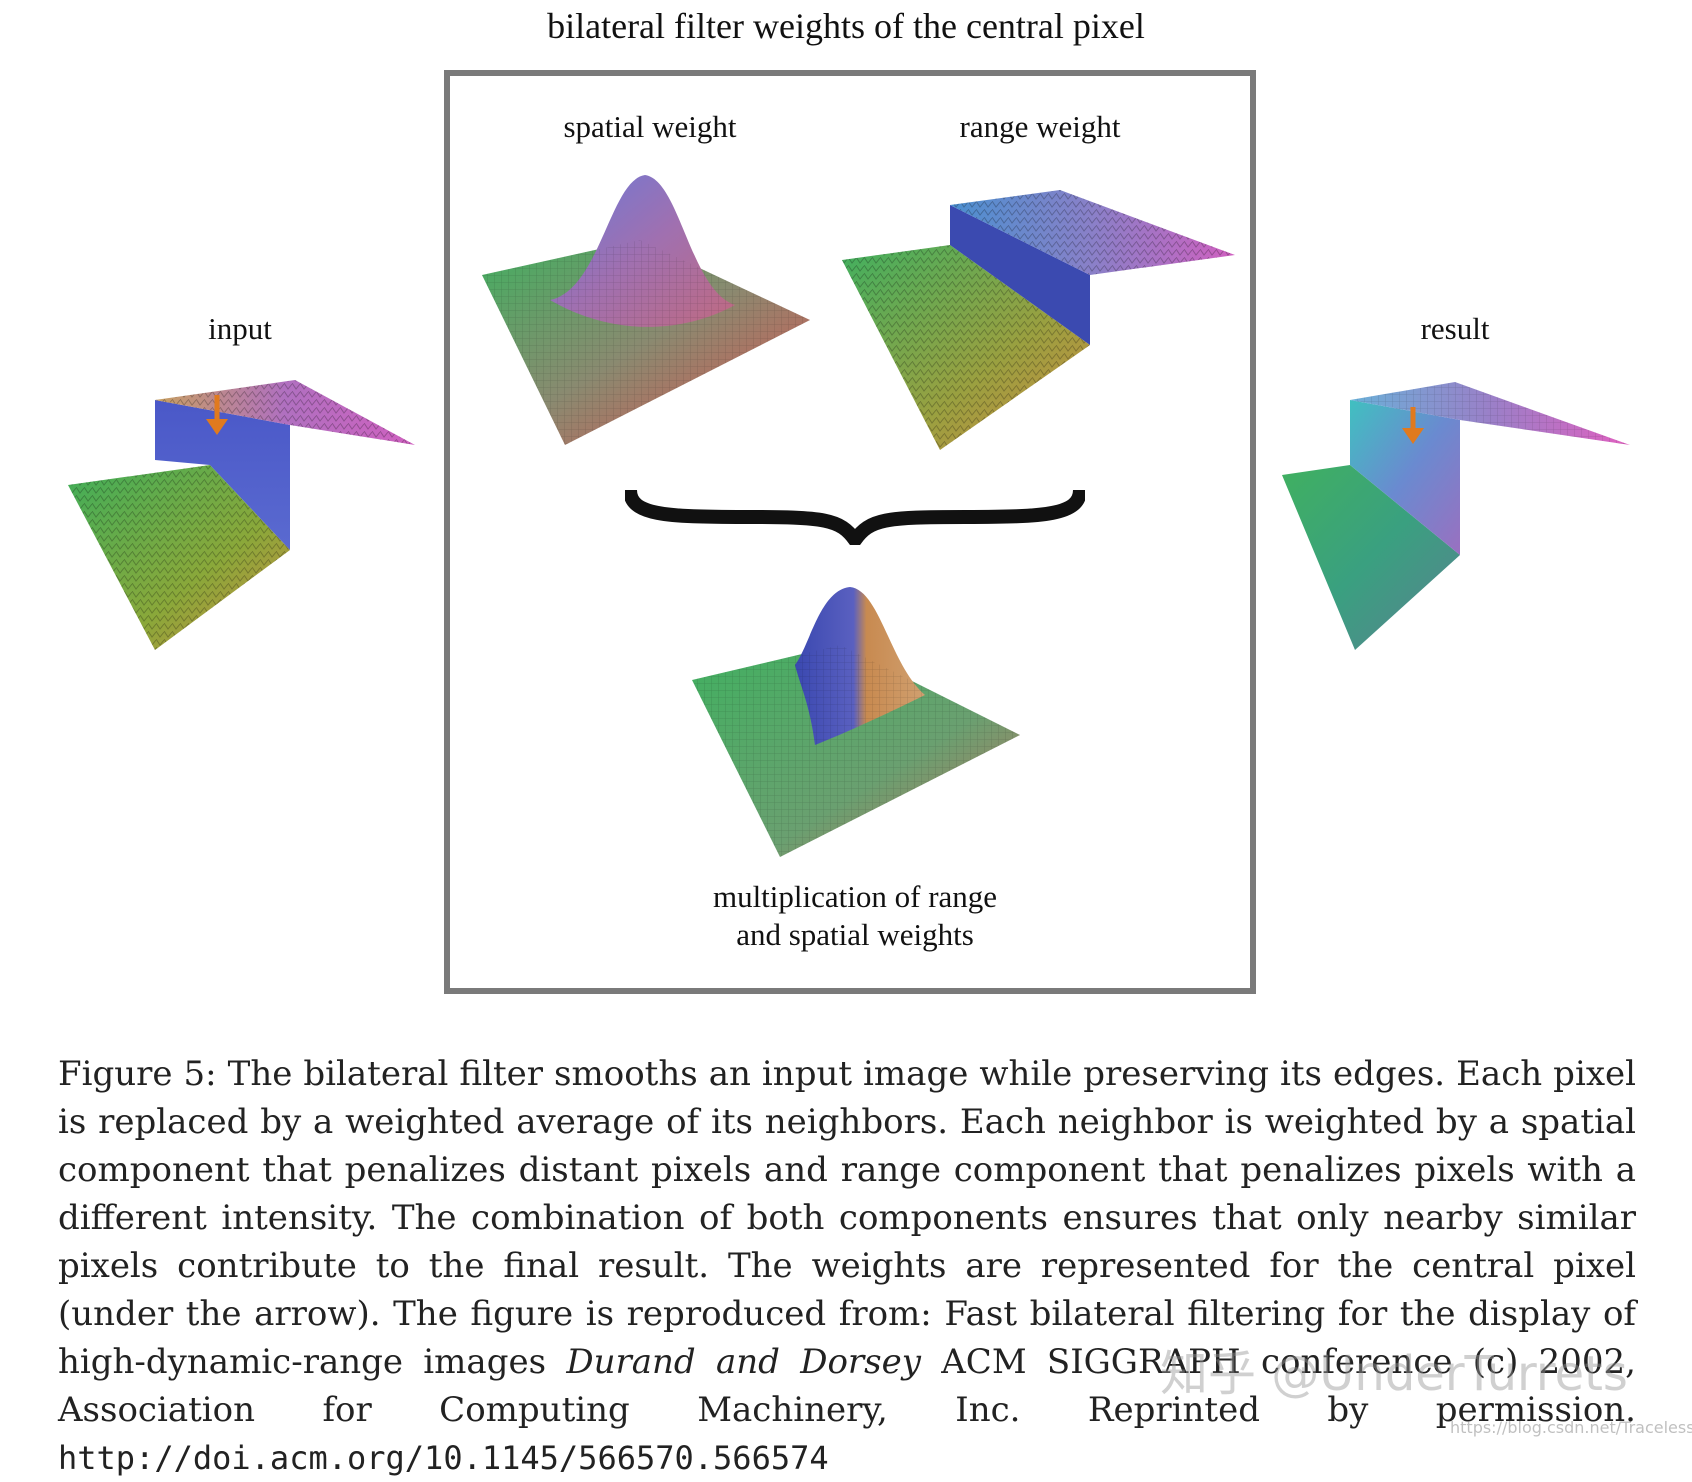 The width and height of the screenshot is (1692, 1482). What do you see at coordinates (222, 475) in the screenshot?
I see `input-step-wall` at bounding box center [222, 475].